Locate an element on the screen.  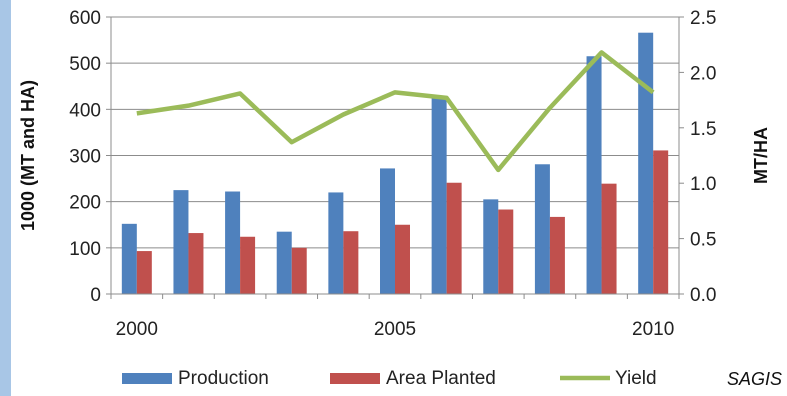
y-axis-title: 1000 (MT and HA) is located at coordinates (28, 155).